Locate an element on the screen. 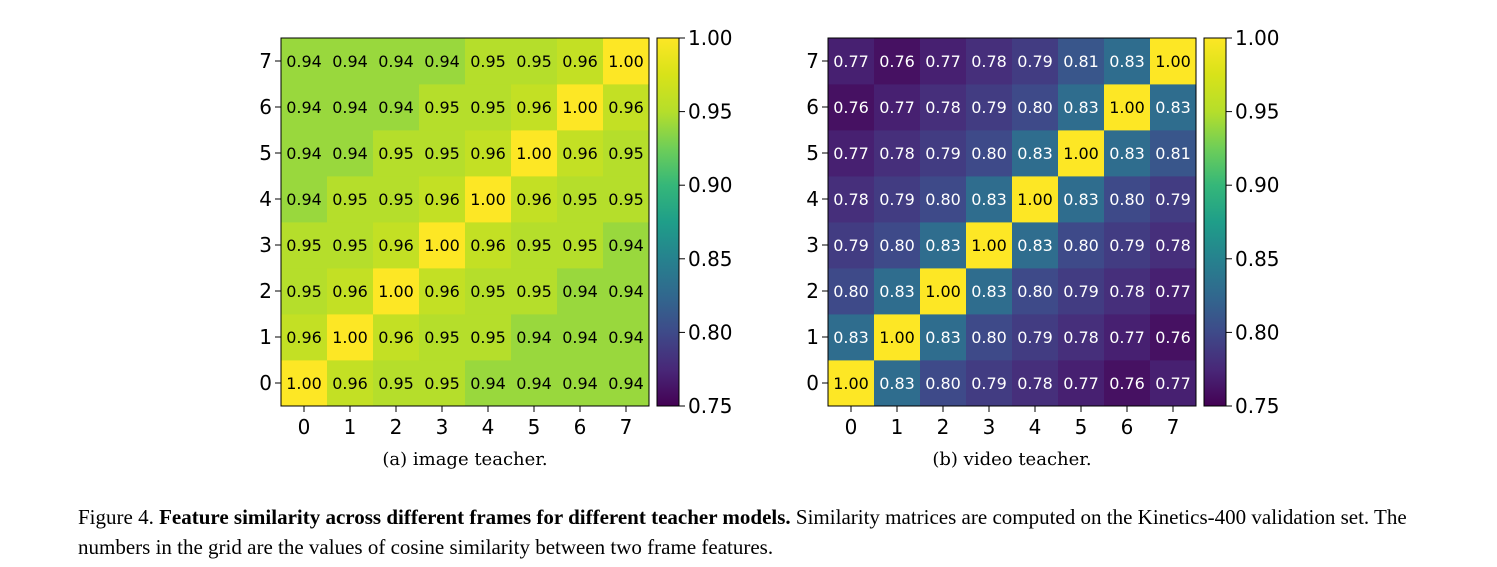  x-tick-label: 7 is located at coordinates (626, 427).